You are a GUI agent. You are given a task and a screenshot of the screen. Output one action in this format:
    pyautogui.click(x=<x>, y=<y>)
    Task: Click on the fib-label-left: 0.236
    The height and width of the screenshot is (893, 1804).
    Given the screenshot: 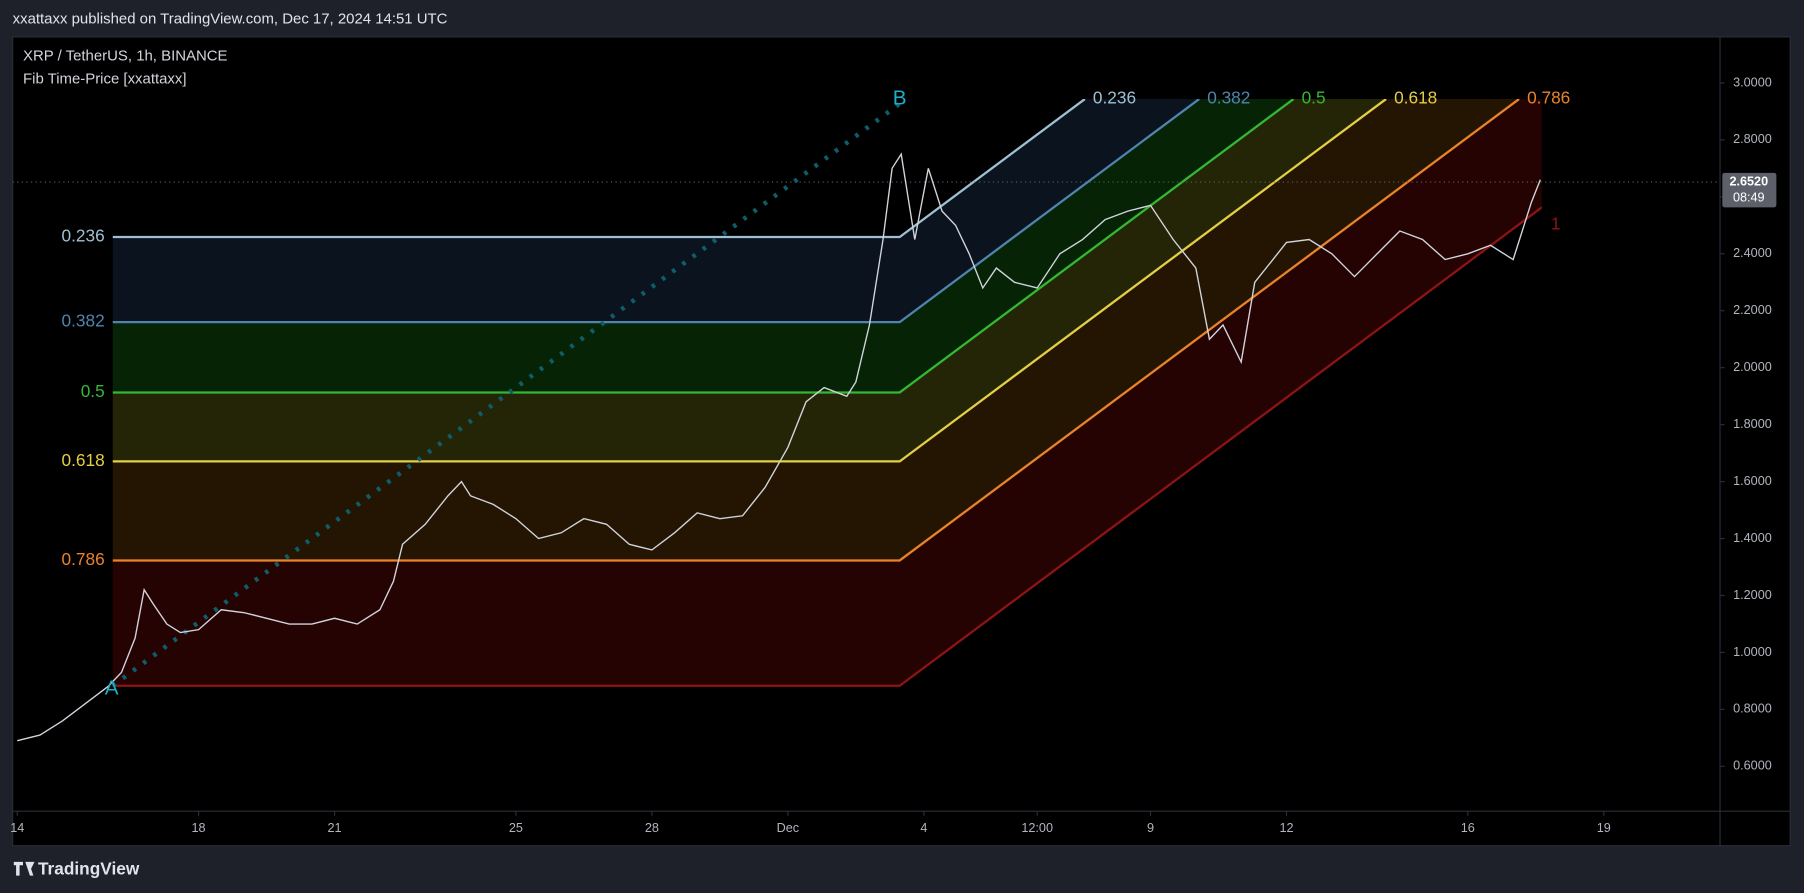 What is the action you would take?
    pyautogui.click(x=83, y=236)
    